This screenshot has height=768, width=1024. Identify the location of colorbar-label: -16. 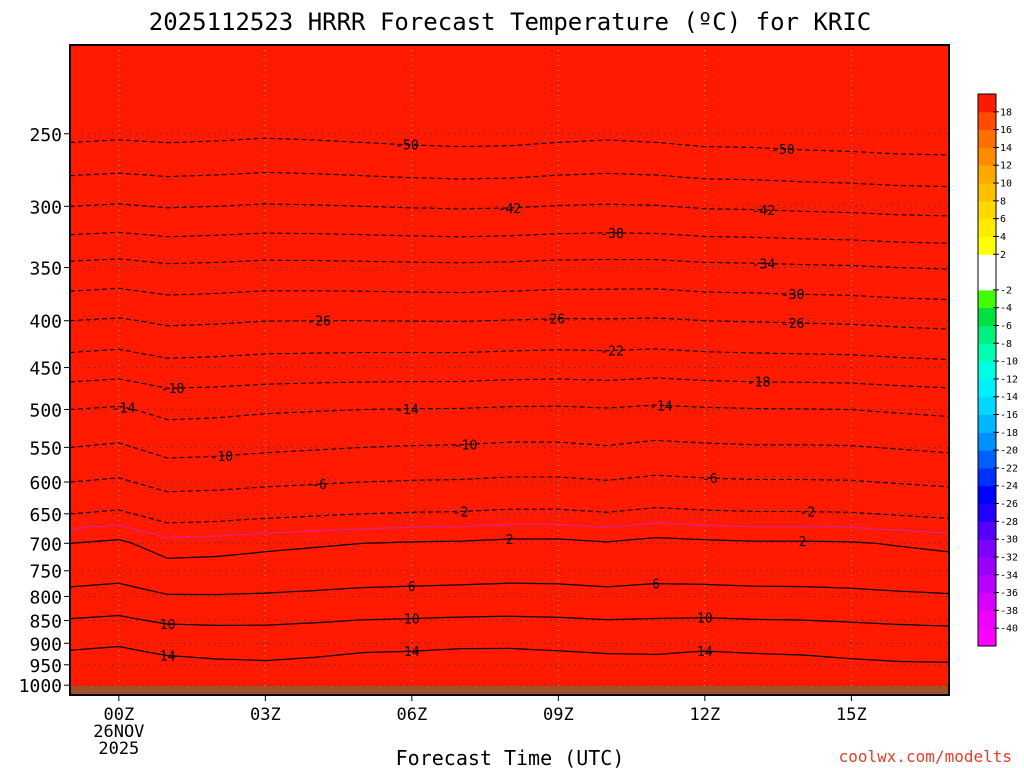
(1009, 415).